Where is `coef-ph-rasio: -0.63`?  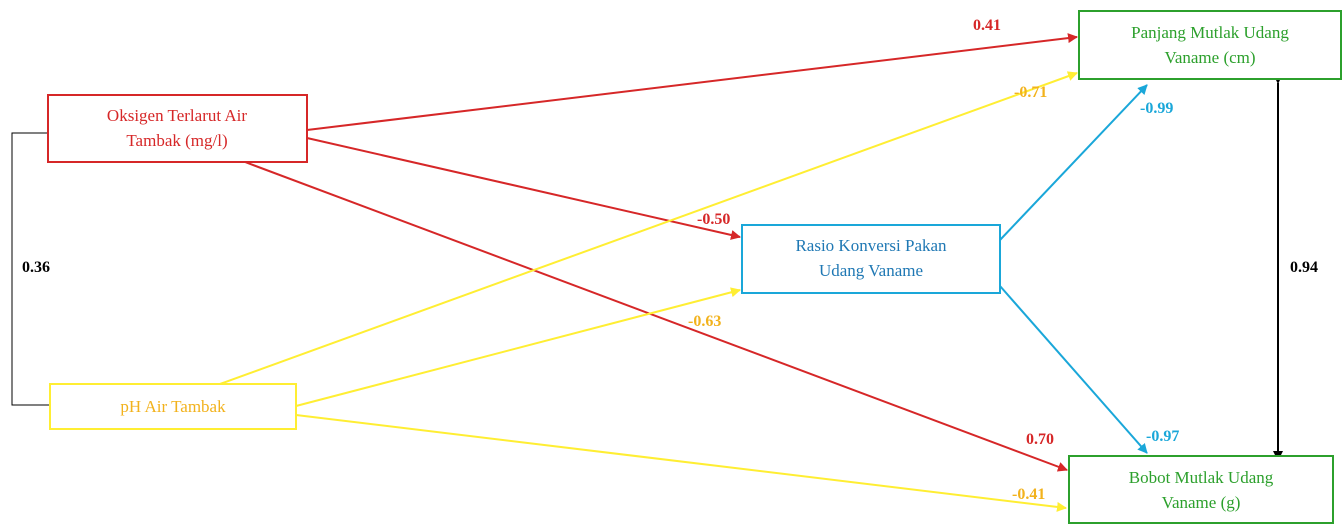
coef-ph-rasio: -0.63 is located at coordinates (704, 321).